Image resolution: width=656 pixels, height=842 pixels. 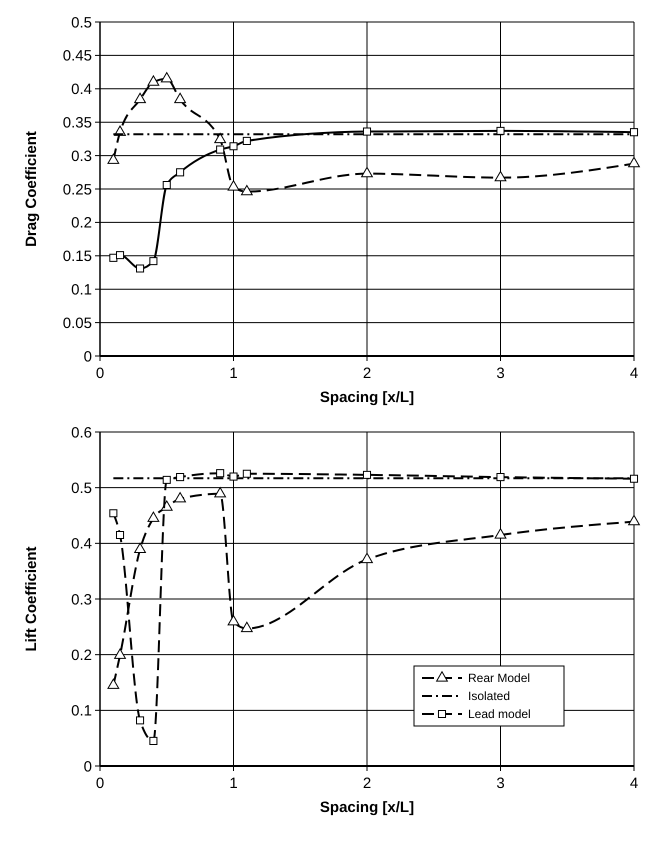 I want to click on y-tick-label: 0.15, so click(x=77, y=257).